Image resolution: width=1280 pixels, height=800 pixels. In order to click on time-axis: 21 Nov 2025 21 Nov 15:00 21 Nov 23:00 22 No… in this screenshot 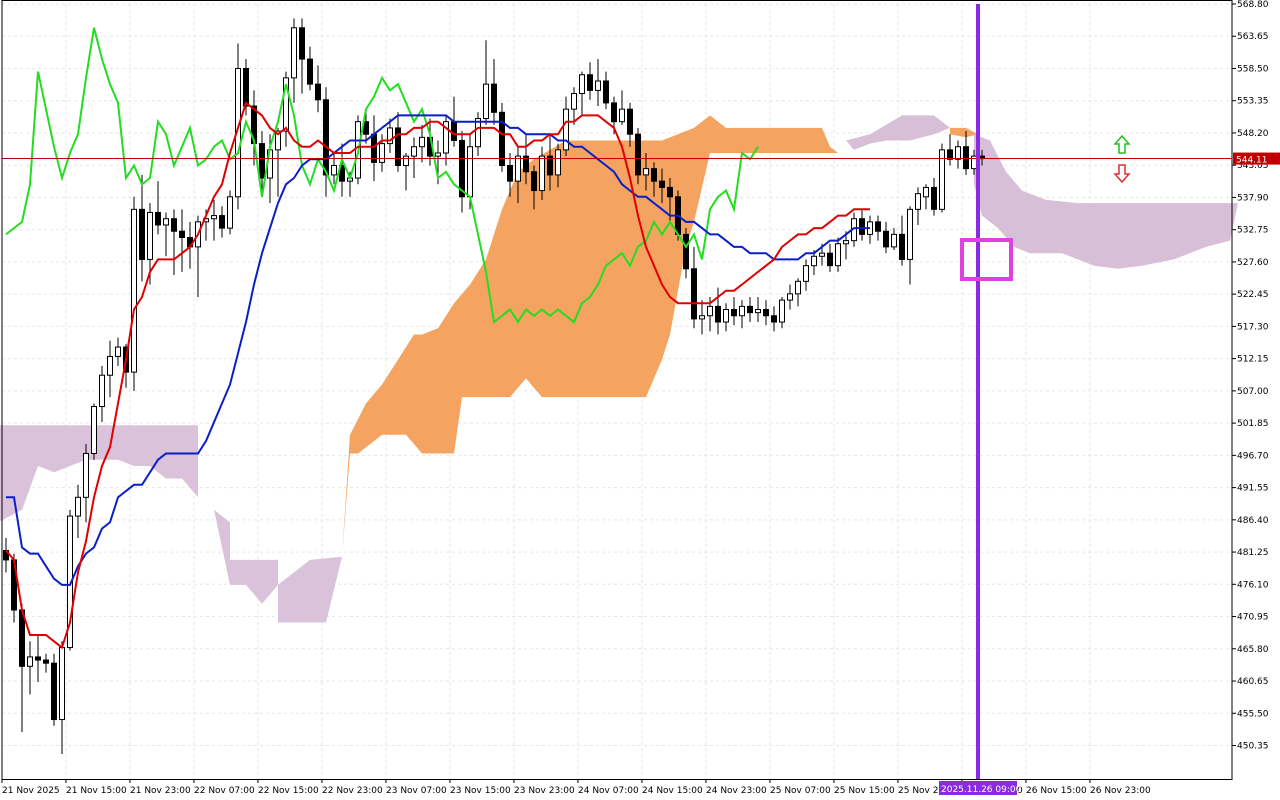, I will do `click(576, 787)`.